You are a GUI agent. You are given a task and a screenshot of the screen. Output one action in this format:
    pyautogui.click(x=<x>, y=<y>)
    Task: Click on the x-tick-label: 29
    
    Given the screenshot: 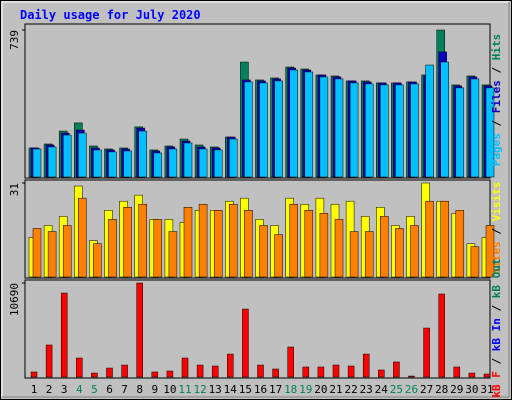 What is the action you would take?
    pyautogui.click(x=456, y=389)
    